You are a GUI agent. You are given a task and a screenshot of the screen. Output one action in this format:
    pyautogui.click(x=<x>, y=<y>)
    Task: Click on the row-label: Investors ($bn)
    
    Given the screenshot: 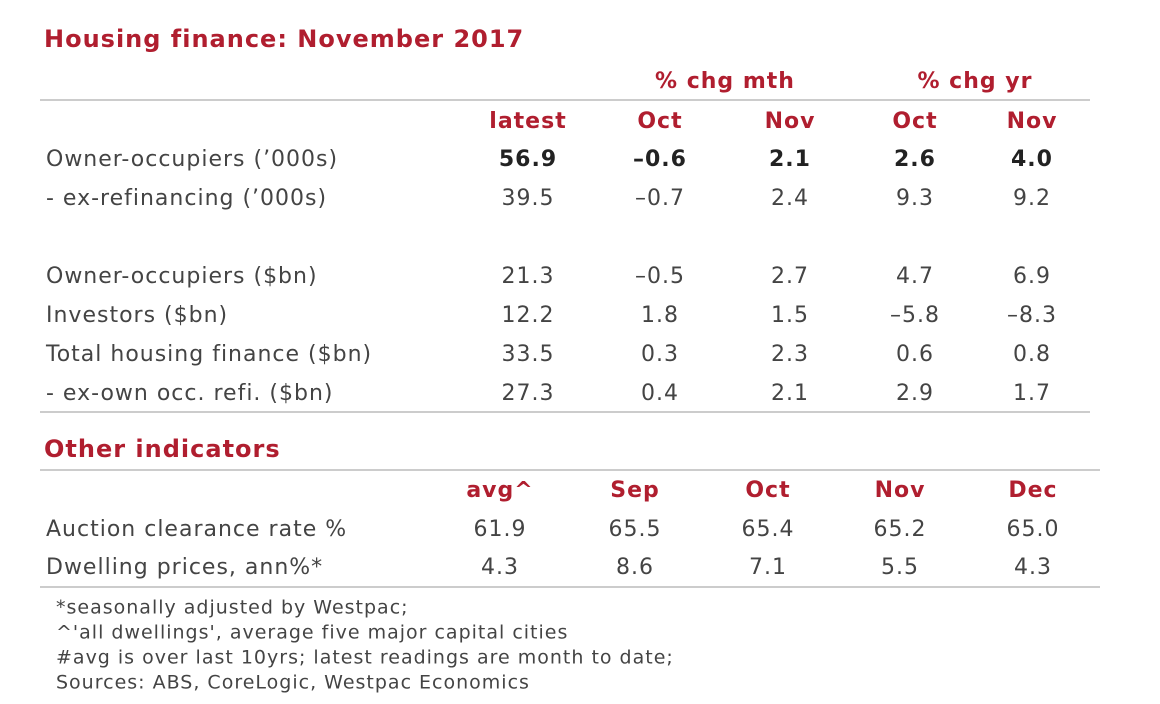 What is the action you would take?
    pyautogui.click(x=137, y=315)
    